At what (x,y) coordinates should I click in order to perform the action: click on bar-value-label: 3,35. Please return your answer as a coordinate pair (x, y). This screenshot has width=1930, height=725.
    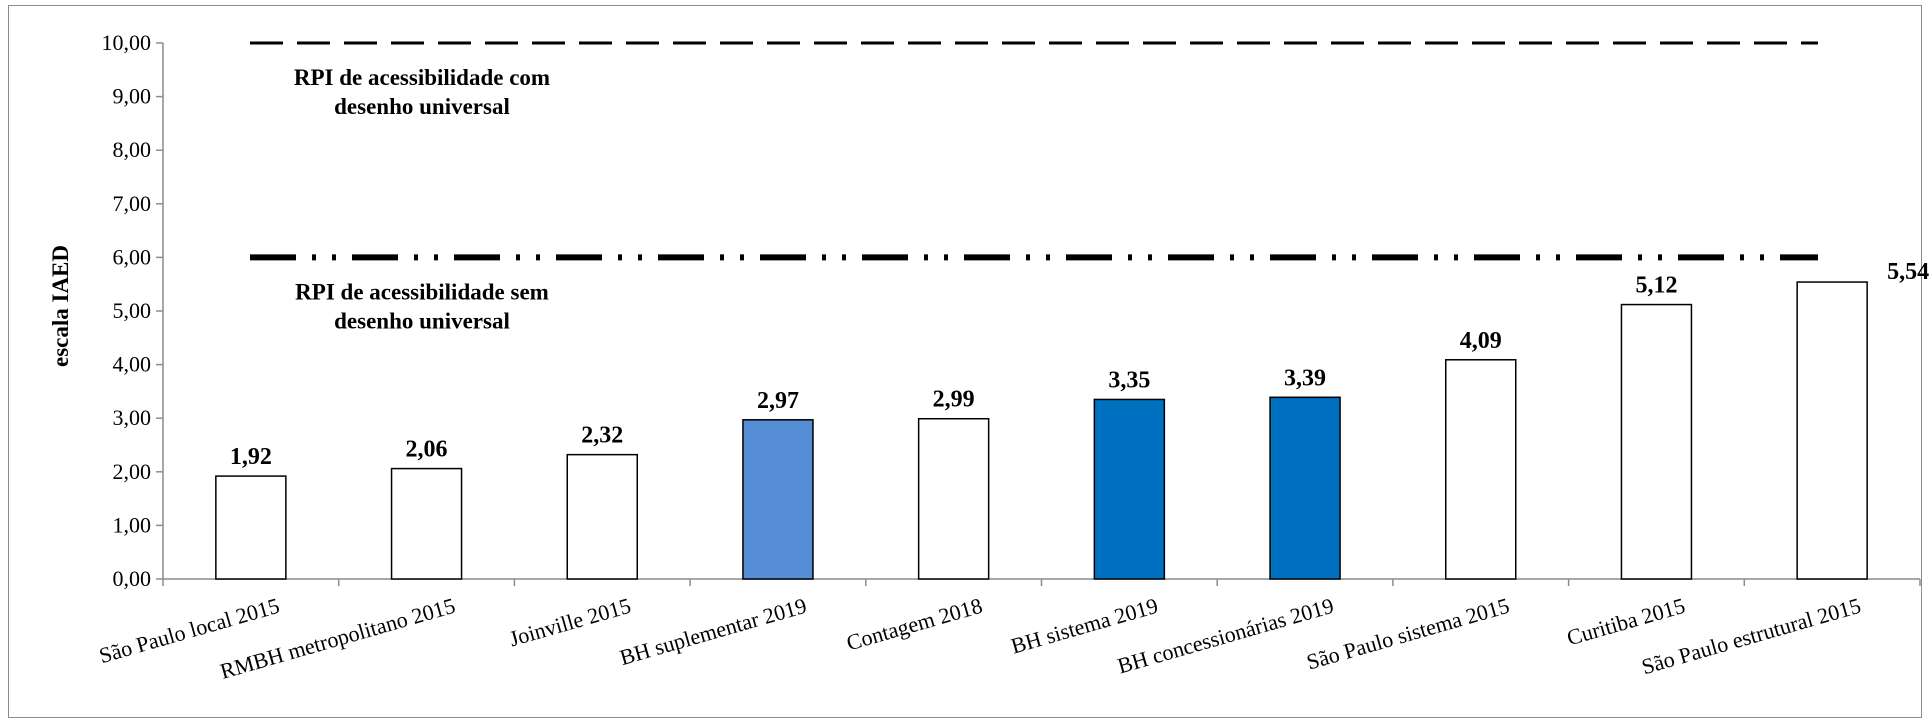
    Looking at the image, I should click on (1129, 380).